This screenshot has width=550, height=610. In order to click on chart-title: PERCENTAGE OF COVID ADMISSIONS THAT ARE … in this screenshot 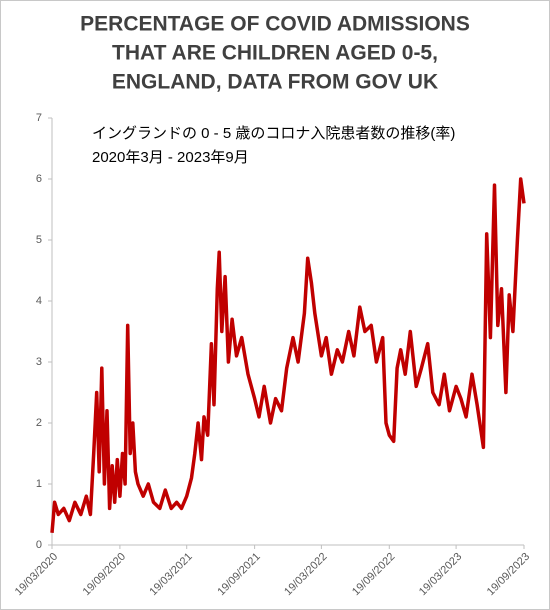, I will do `click(275, 53)`.